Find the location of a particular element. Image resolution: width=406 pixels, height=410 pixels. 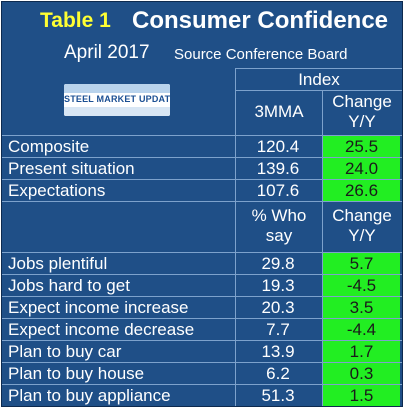

row-change: 26.6 is located at coordinates (361, 190).